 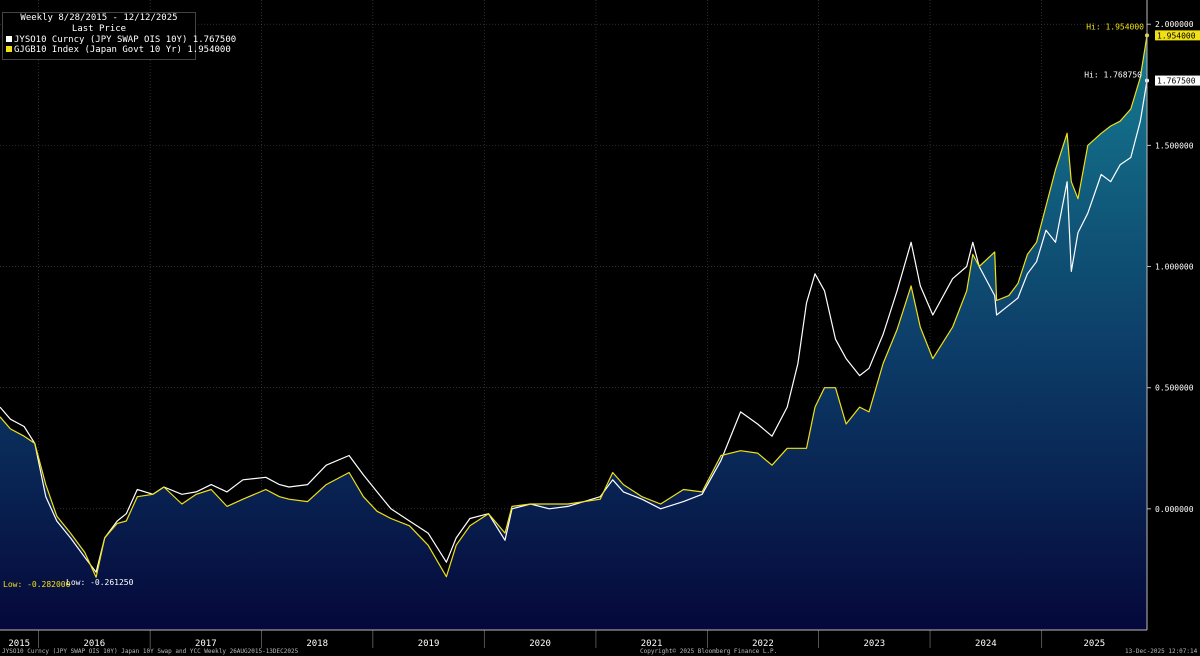 I want to click on x-tick-label: 2024, so click(x=986, y=644).